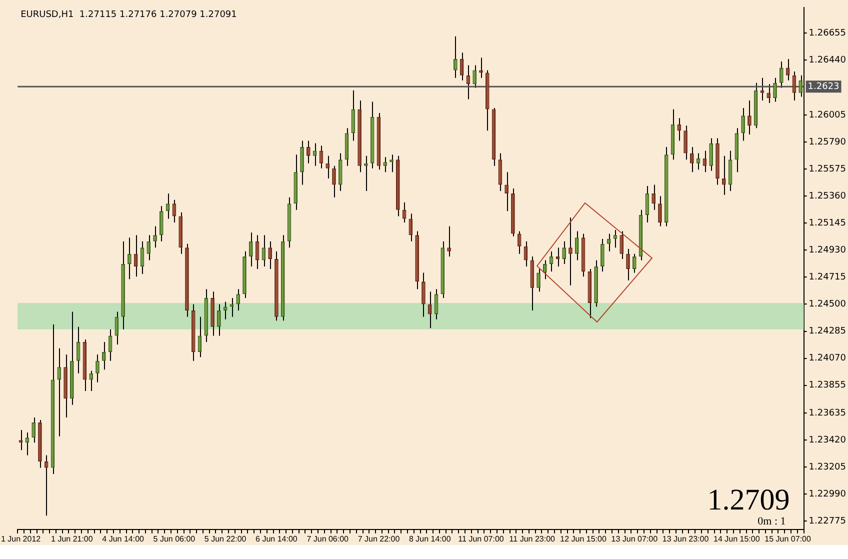 The image size is (848, 559). I want to click on y-tick-label: 1.22775, so click(827, 521).